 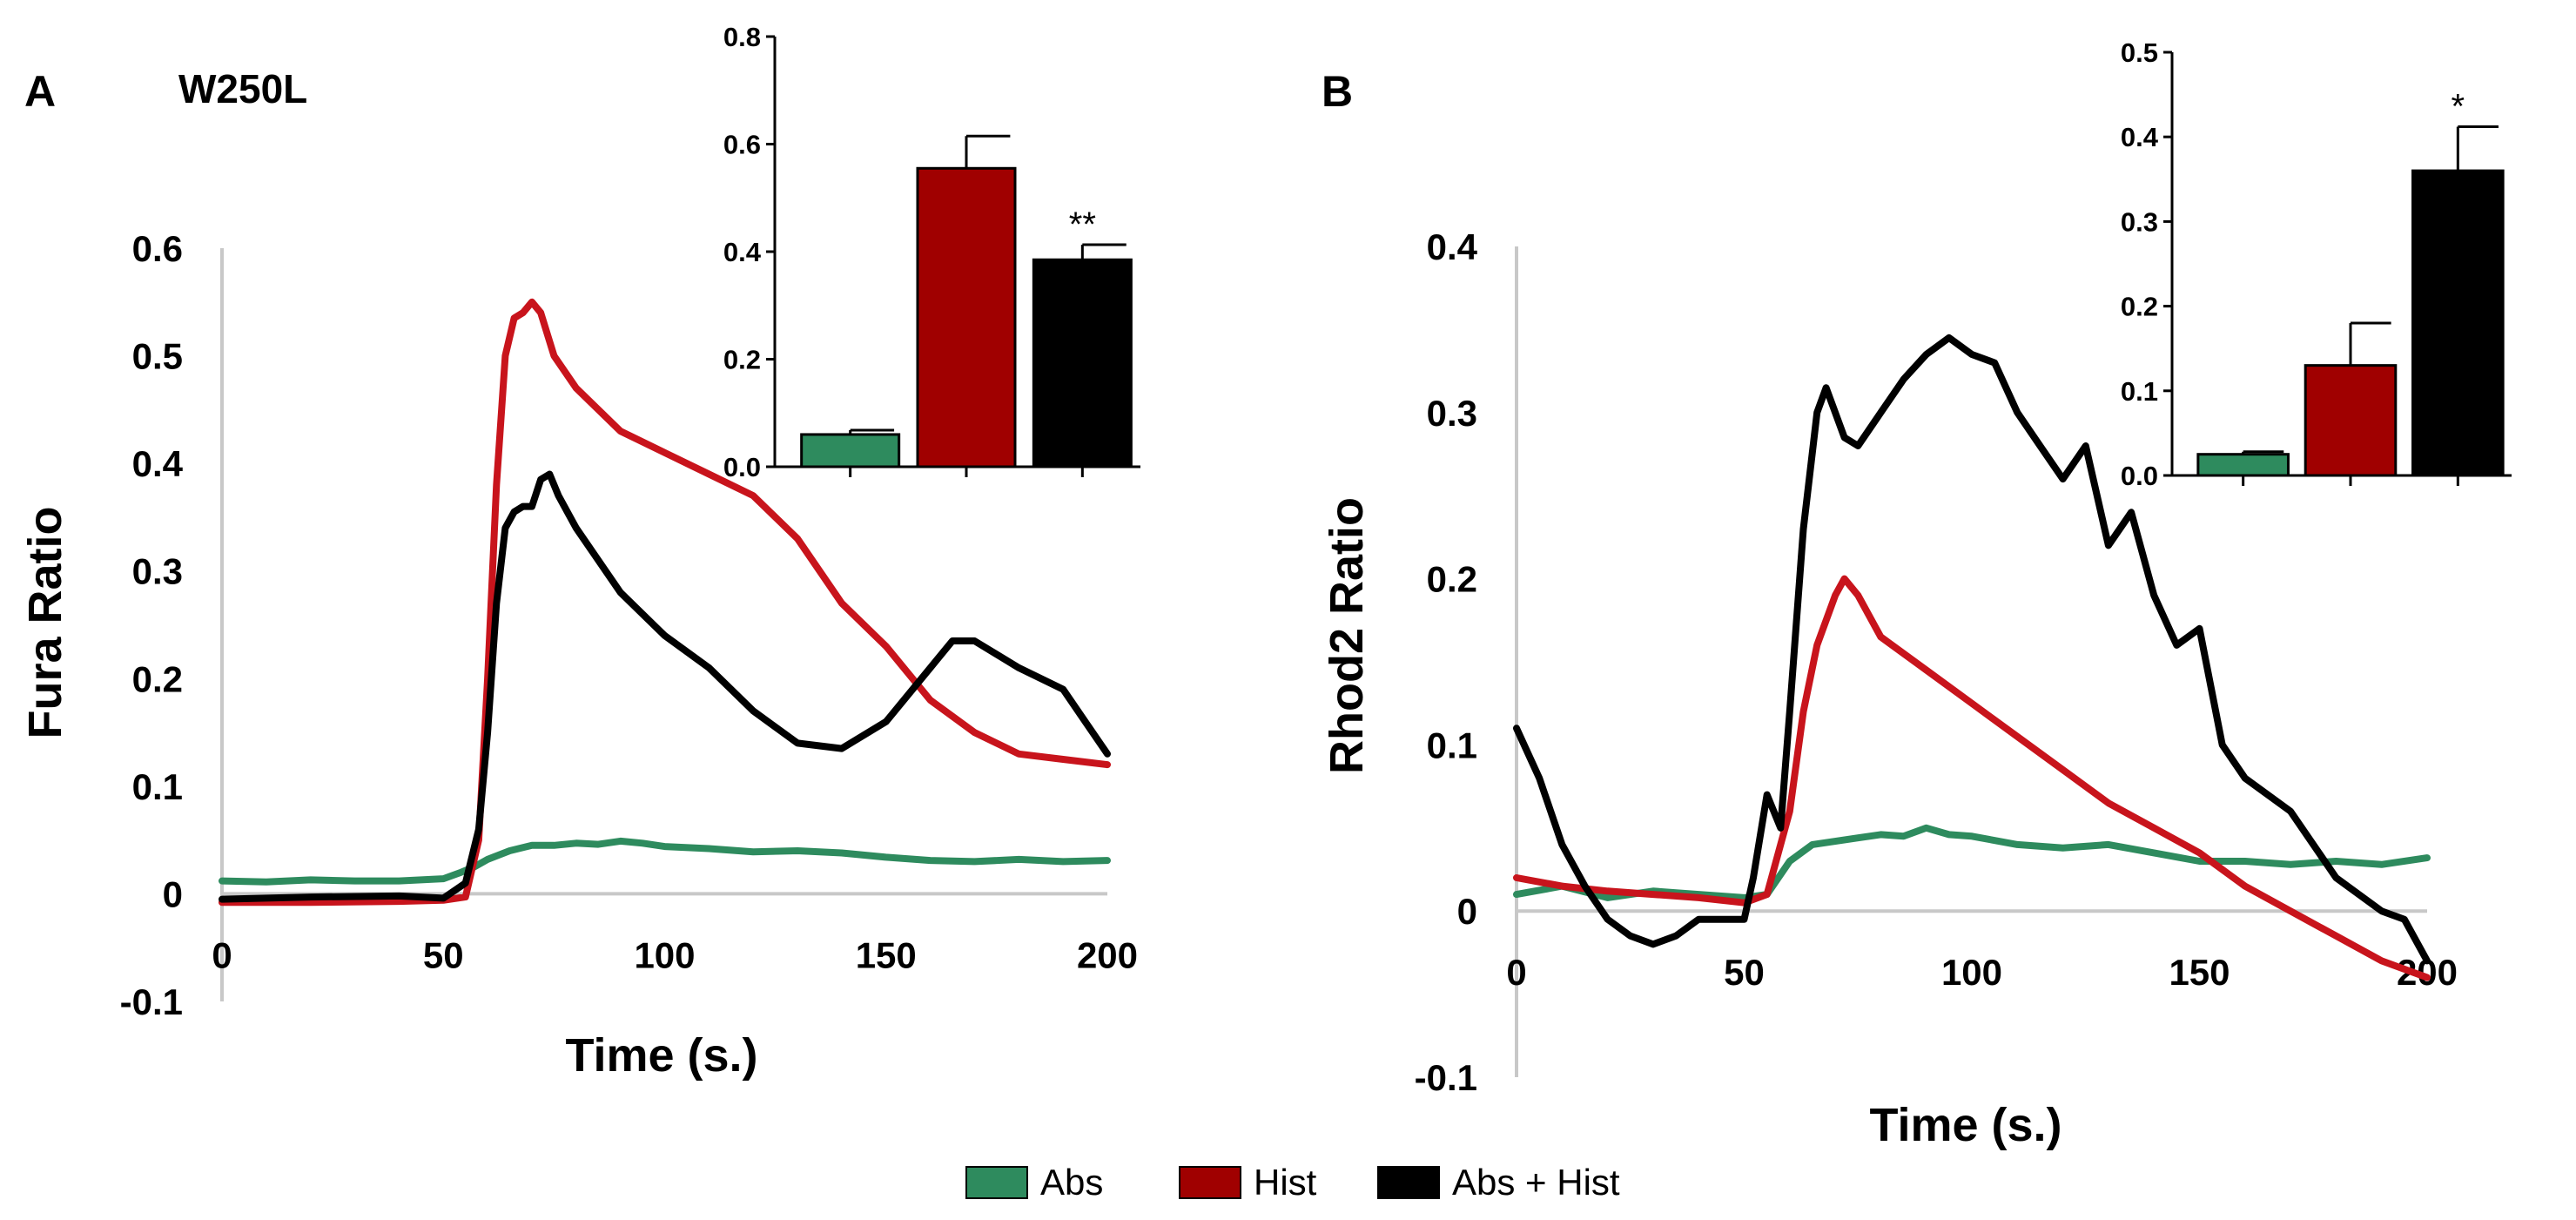 What do you see at coordinates (2139, 221) in the screenshot?
I see `inset-y-tick-label: 0.3` at bounding box center [2139, 221].